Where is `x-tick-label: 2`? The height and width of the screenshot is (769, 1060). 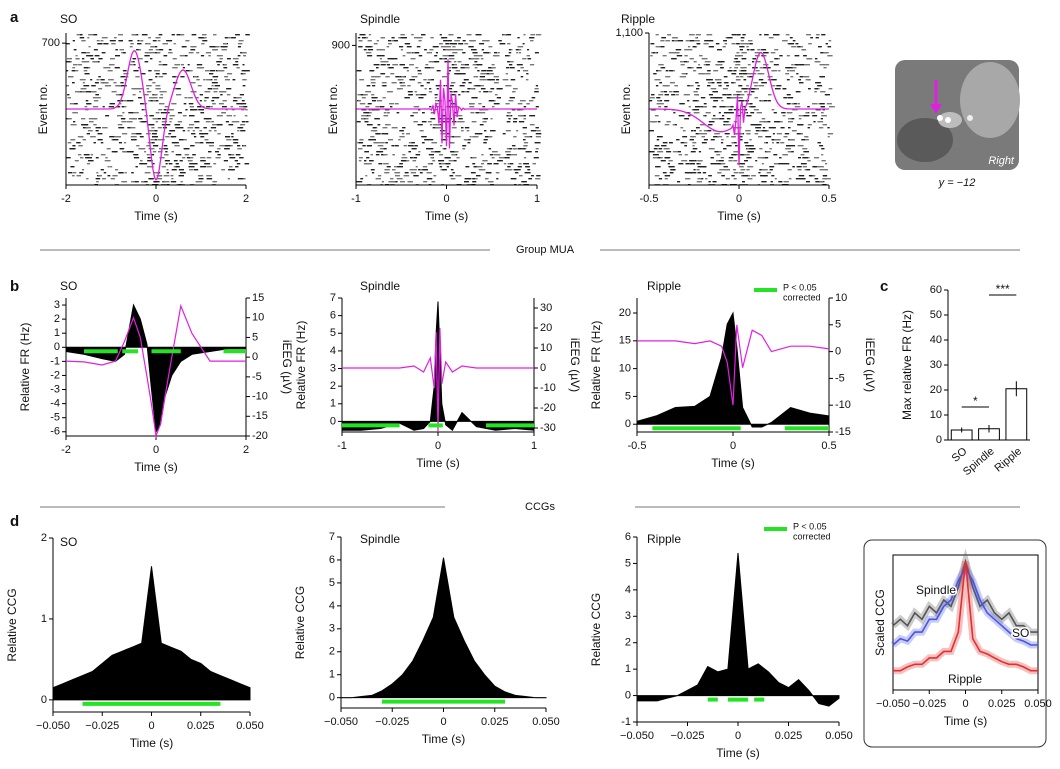
x-tick-label: 2 is located at coordinates (246, 199).